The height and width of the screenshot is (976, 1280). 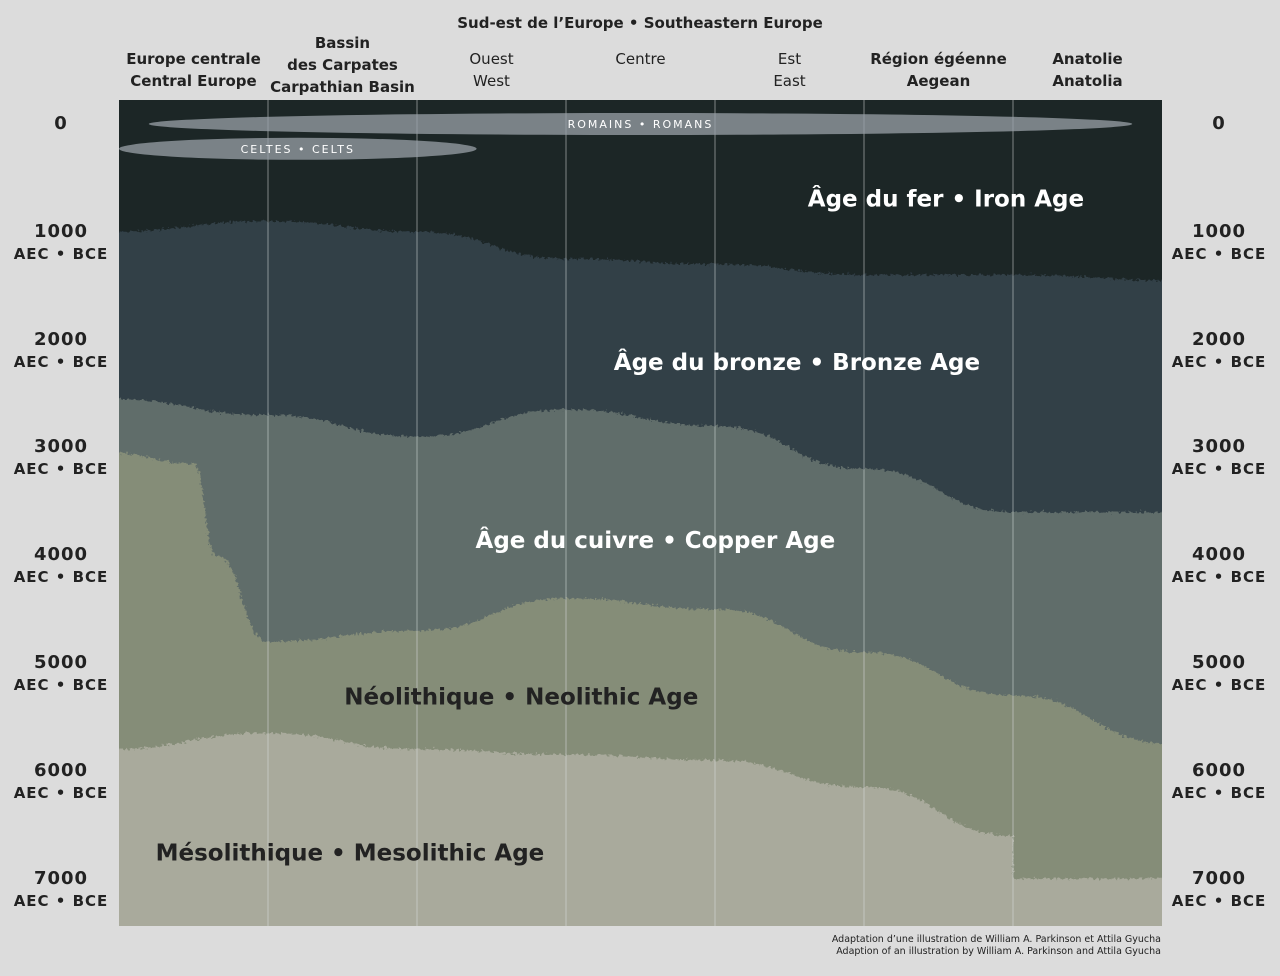 I want to click on column-header-line: Région égéenne, so click(x=938, y=59).